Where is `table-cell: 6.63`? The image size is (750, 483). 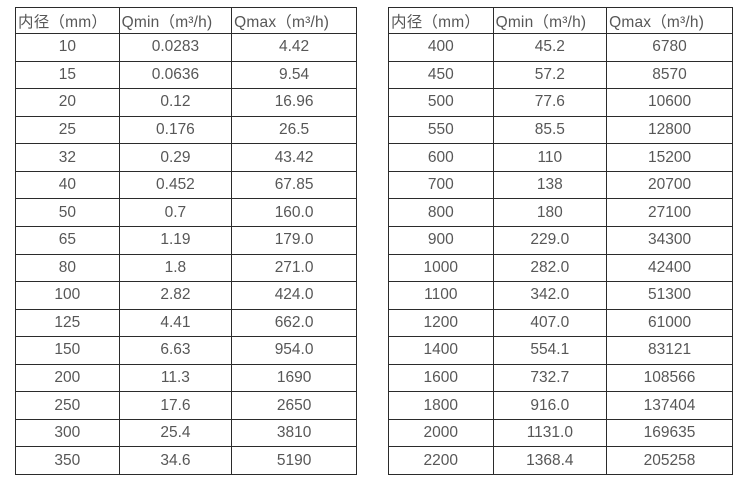
table-cell: 6.63 is located at coordinates (175, 350).